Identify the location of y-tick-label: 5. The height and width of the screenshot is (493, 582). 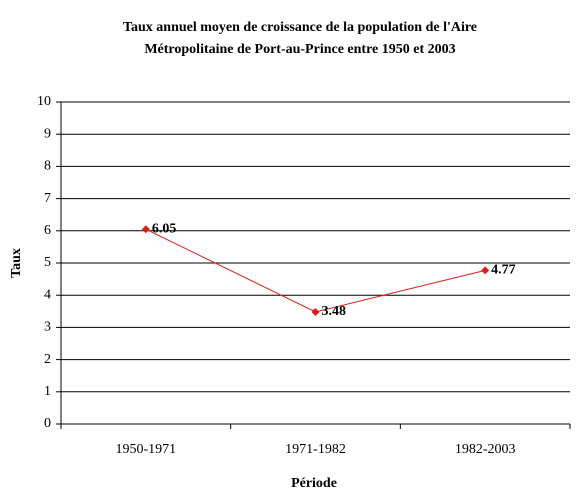
(47, 262).